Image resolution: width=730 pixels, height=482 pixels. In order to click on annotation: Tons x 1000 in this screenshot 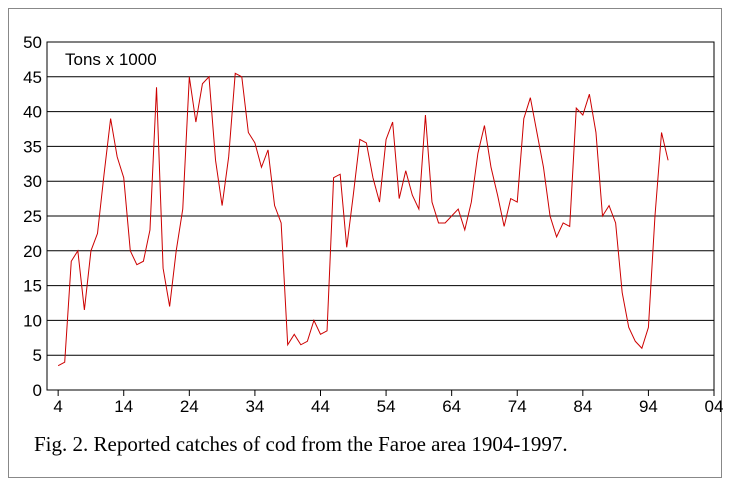, I will do `click(111, 59)`.